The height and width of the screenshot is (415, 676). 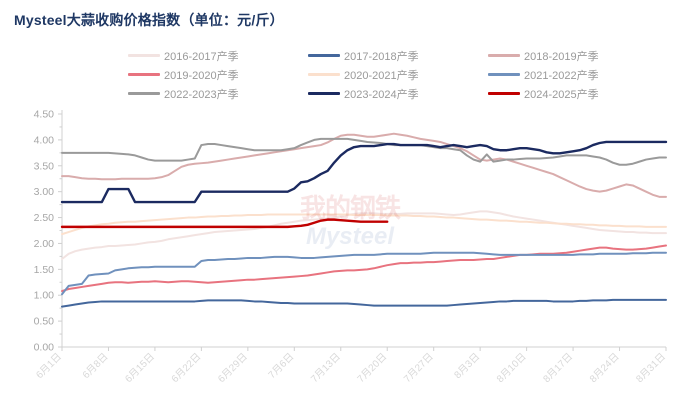 What do you see at coordinates (364, 273) in the screenshot?
I see `series-line-2021-2022产季` at bounding box center [364, 273].